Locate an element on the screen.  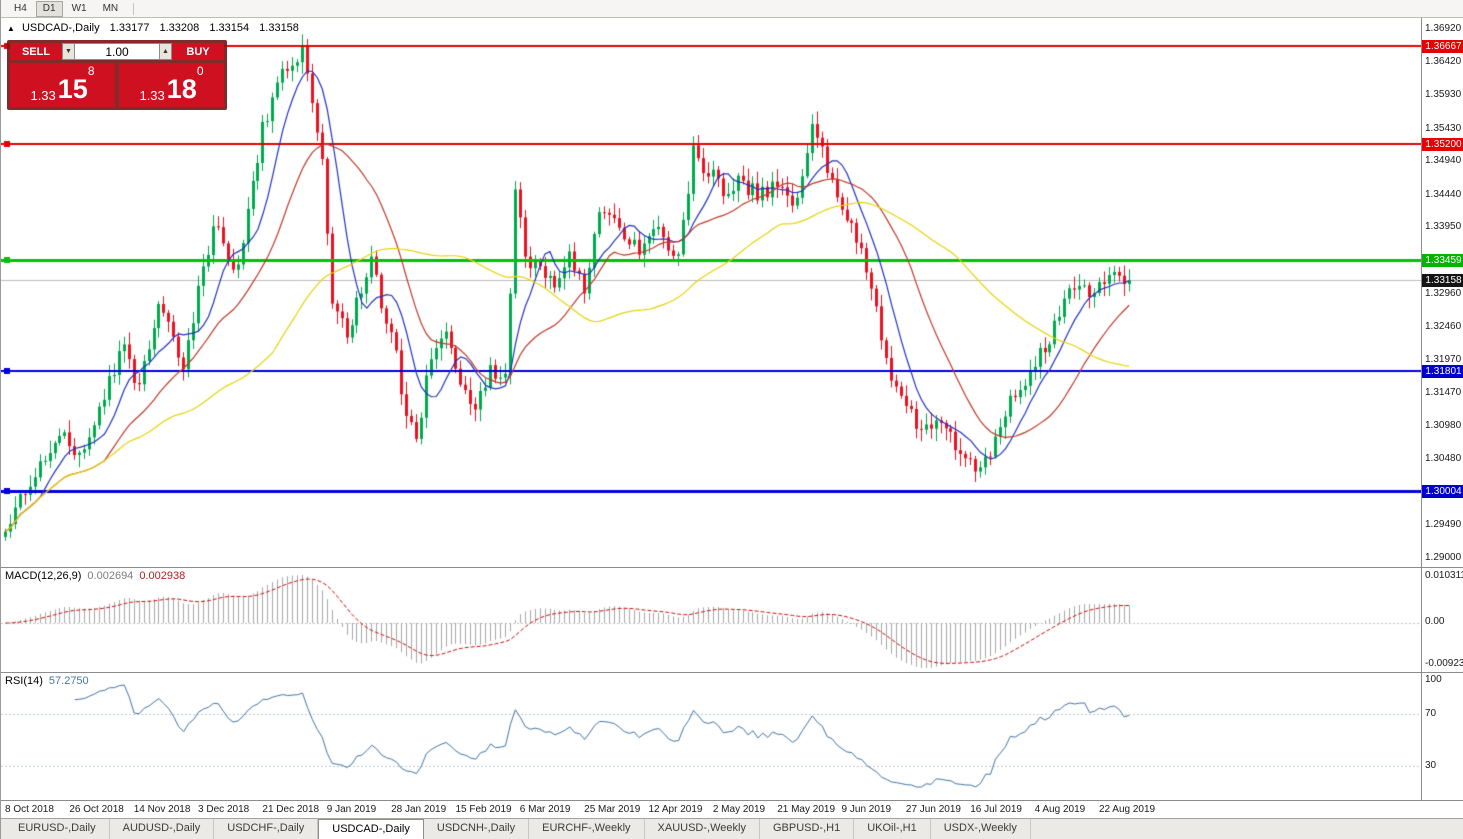
price-level-badge: 1.33459 is located at coordinates (1442, 261).